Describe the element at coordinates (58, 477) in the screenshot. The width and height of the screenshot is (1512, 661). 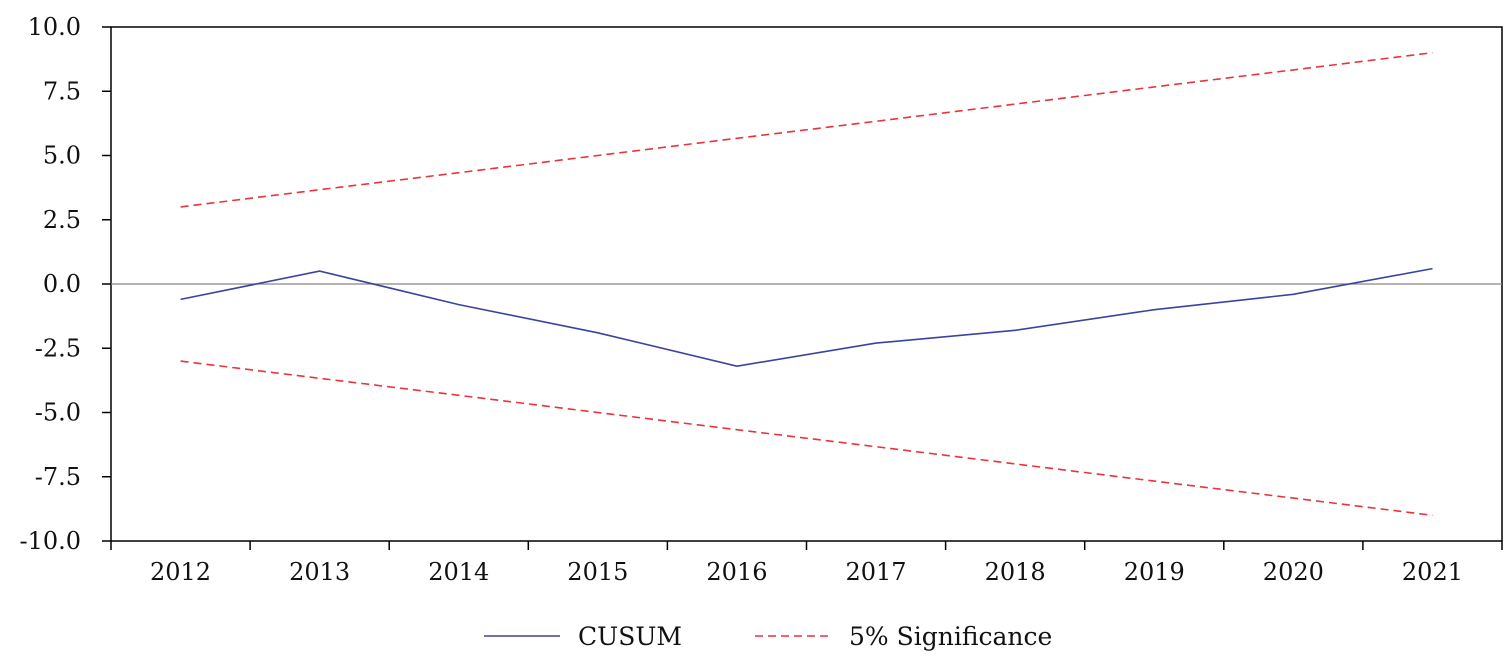
I see `y-tick-label: -7.5` at that location.